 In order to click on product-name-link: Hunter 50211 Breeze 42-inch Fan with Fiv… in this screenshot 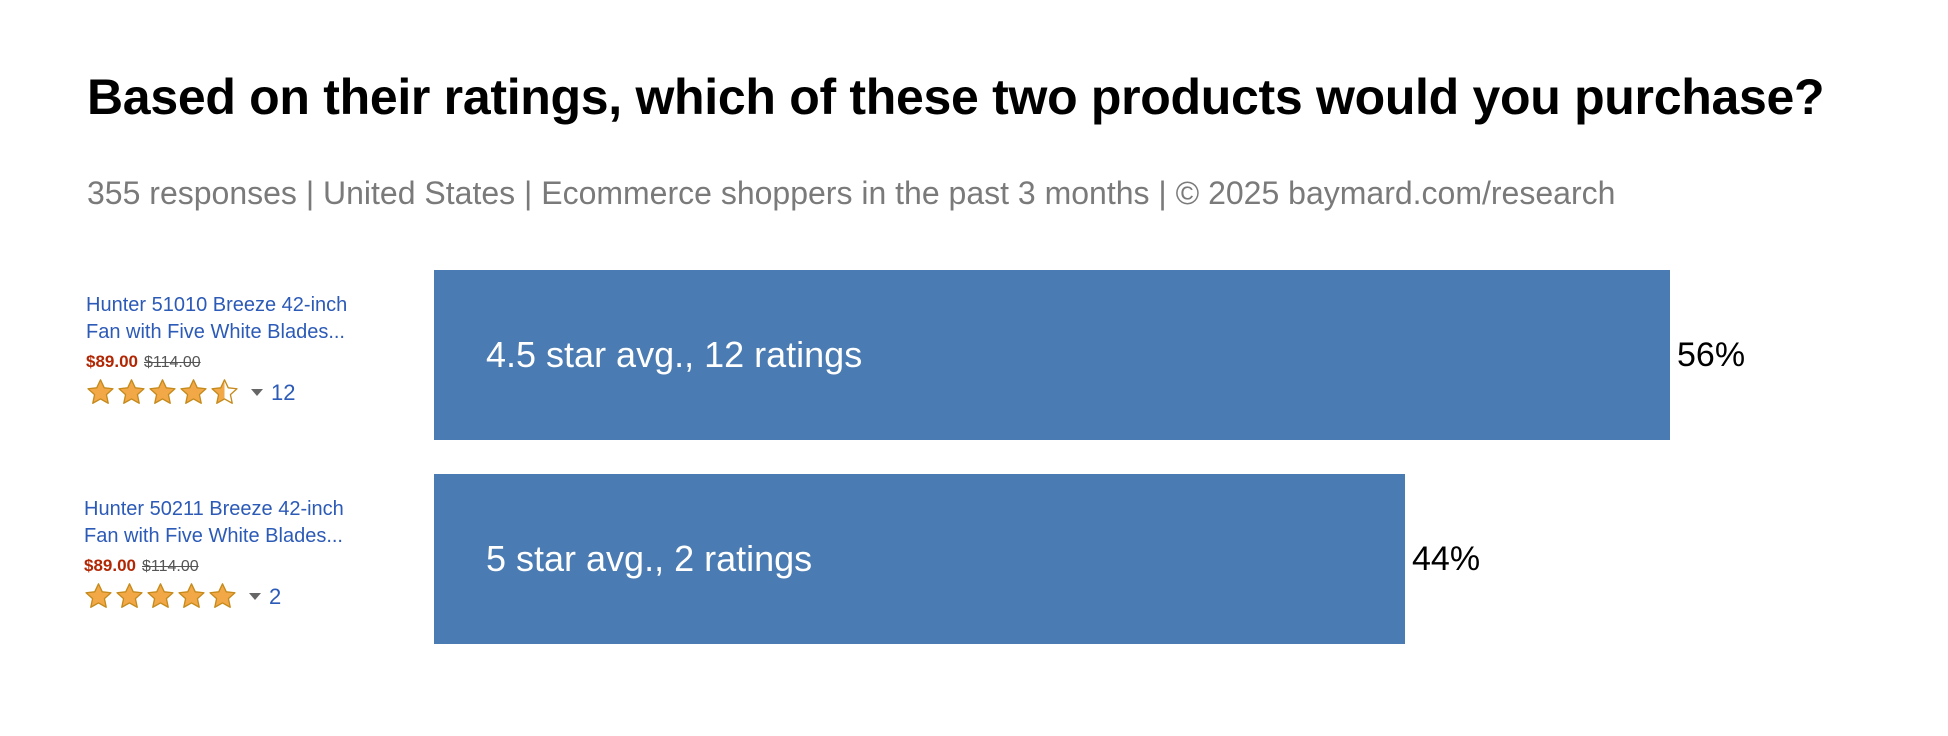, I will do `click(244, 523)`.